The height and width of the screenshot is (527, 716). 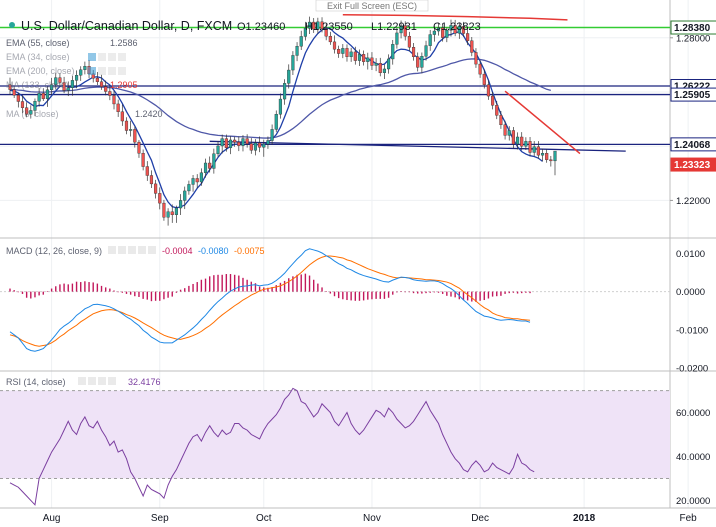 What do you see at coordinates (38, 57) in the screenshot?
I see `indicator-label-ema34: EMA (34, close)` at bounding box center [38, 57].